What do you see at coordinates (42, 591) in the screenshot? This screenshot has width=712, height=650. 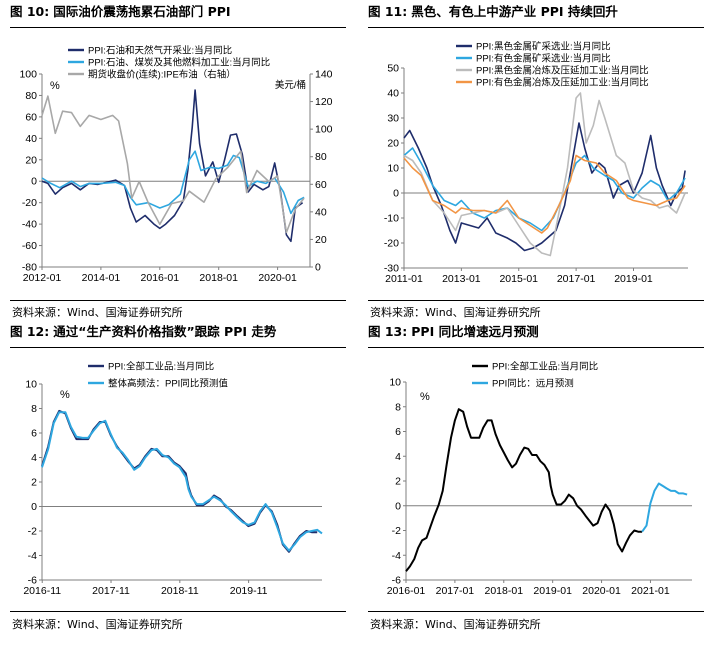 I see `x-tick-label: 2016-11` at bounding box center [42, 591].